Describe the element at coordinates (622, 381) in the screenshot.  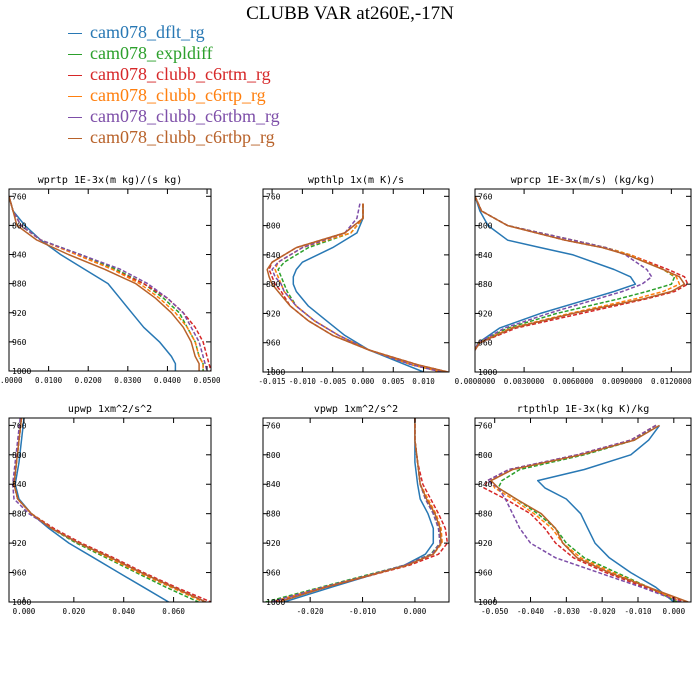
I see `x-tick-label: 0.0090000` at that location.